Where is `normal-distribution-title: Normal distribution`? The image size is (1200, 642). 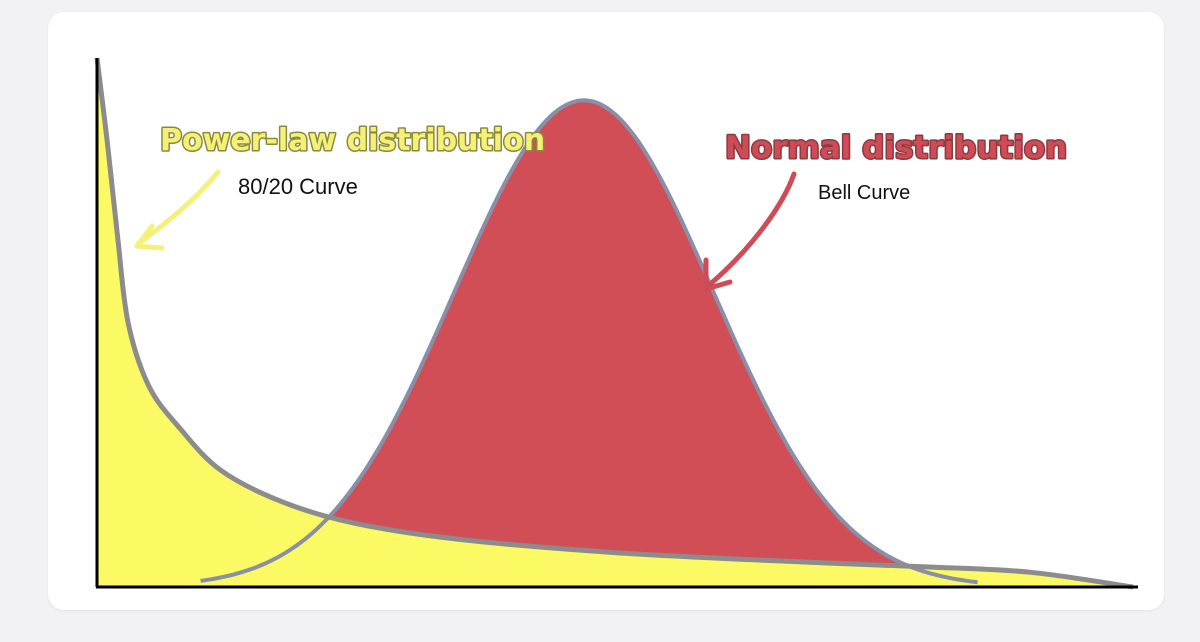 normal-distribution-title: Normal distribution is located at coordinates (896, 148).